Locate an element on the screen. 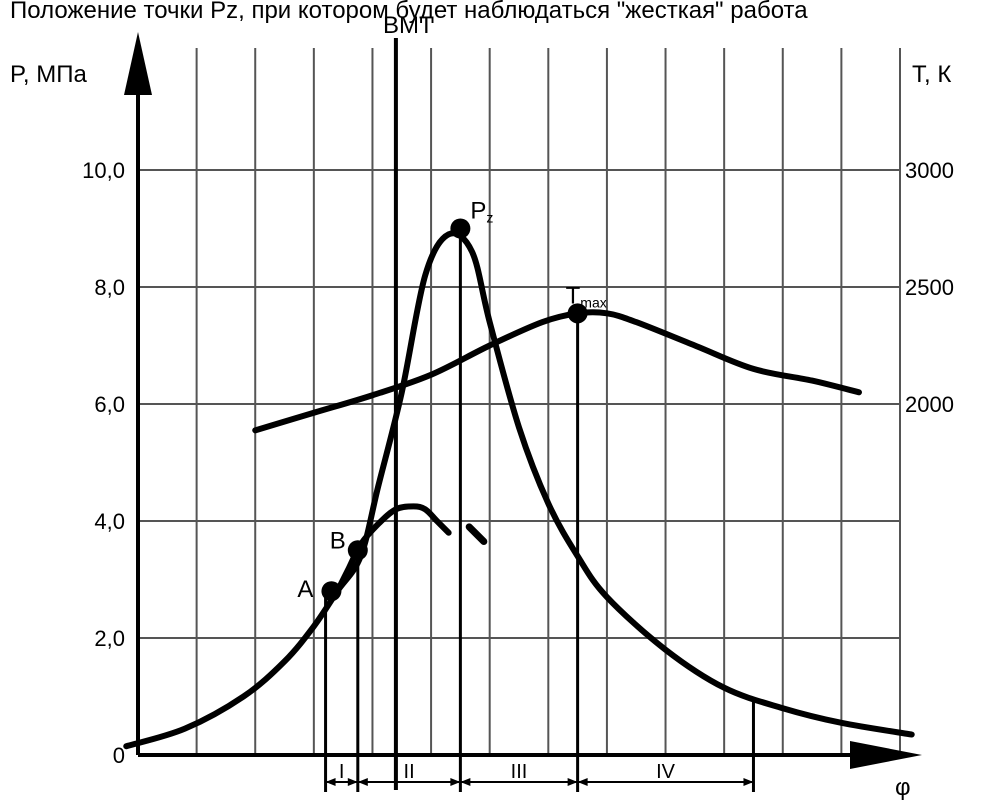  point-label-subscript: max is located at coordinates (593, 302).